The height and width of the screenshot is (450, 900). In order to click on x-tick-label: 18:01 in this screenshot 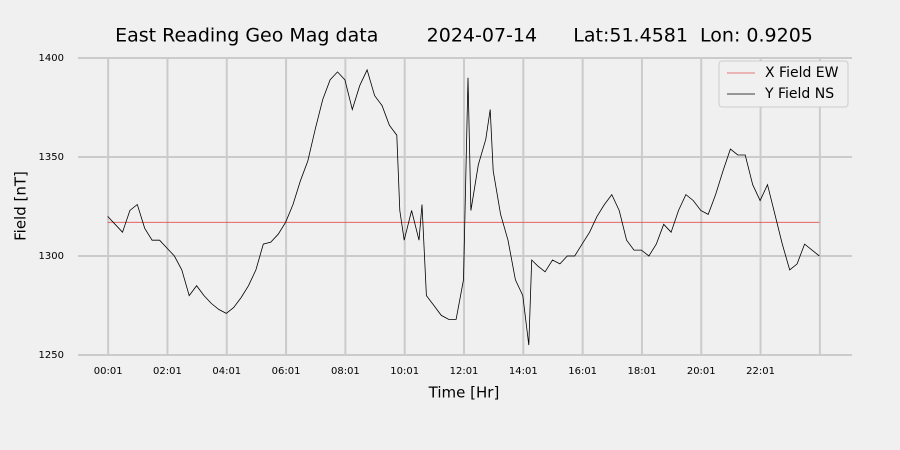, I will do `click(642, 371)`.